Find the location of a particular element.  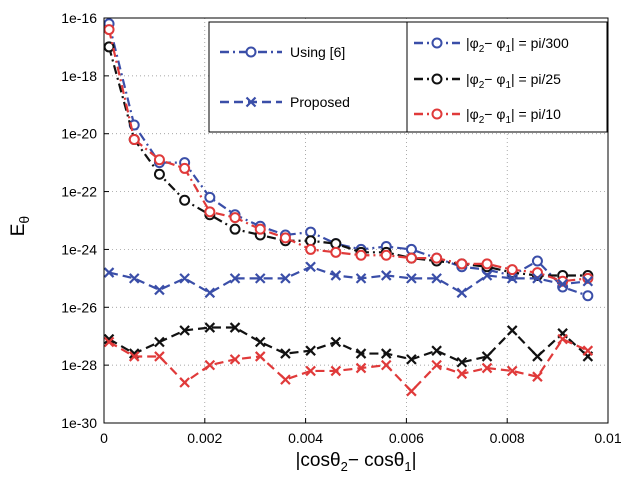

x-label-sub: 2 is located at coordinates (344, 466).